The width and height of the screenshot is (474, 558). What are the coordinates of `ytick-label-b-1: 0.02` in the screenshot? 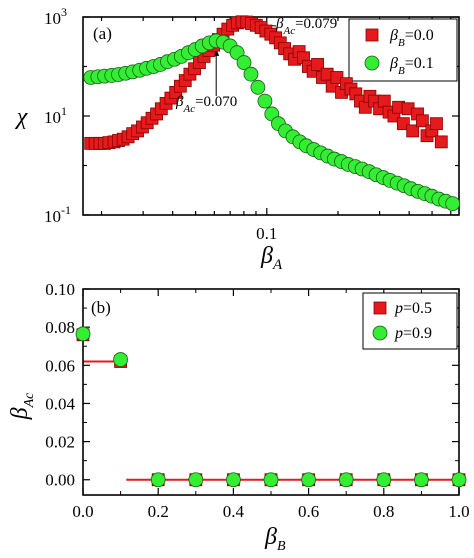 It's located at (60, 442).